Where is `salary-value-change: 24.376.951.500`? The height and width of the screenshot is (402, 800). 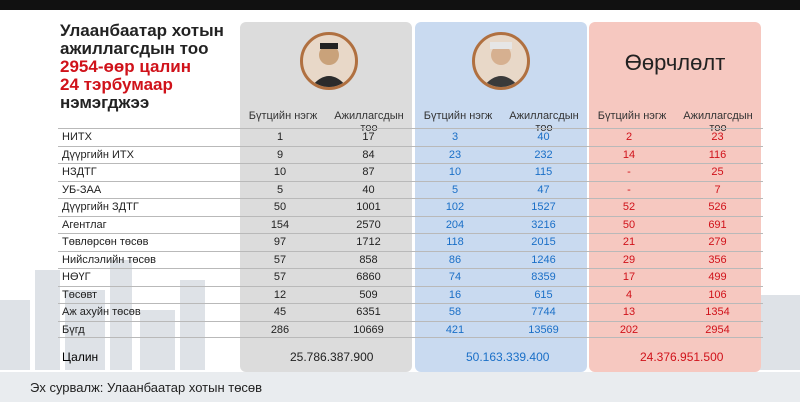
salary-value-change: 24.376.951.500 is located at coordinates (682, 357).